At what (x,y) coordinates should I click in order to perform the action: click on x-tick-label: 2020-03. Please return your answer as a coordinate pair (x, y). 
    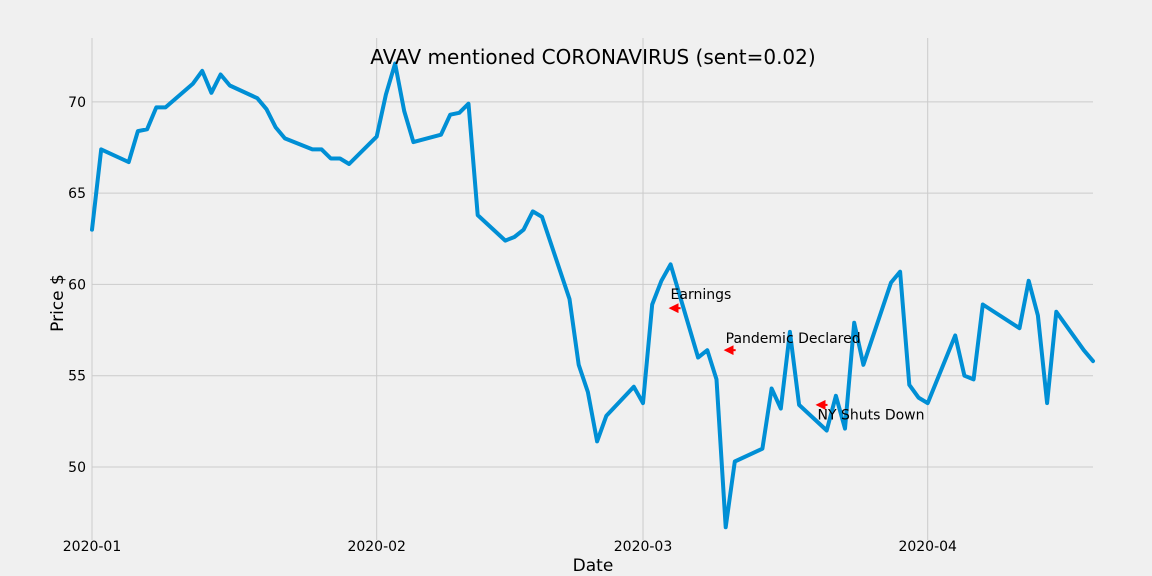
    Looking at the image, I should click on (643, 547).